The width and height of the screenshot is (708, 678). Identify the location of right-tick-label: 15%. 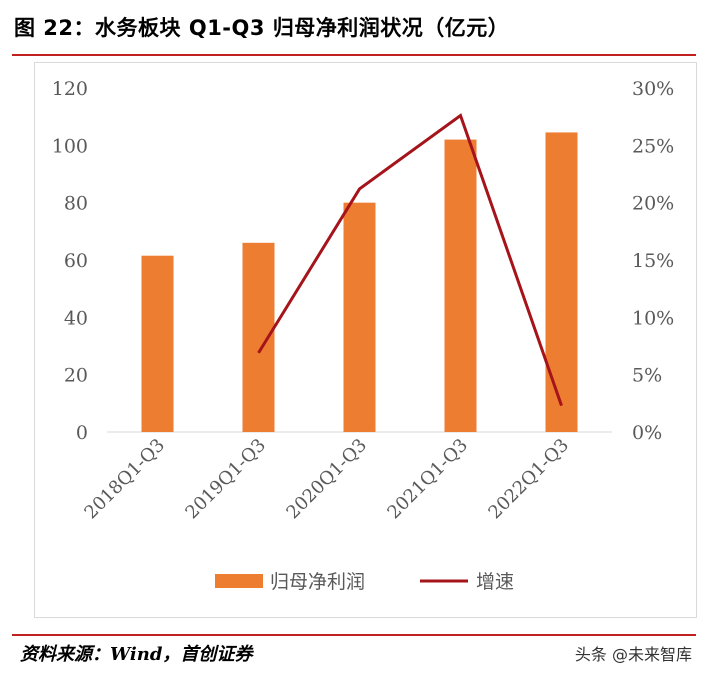
(653, 261).